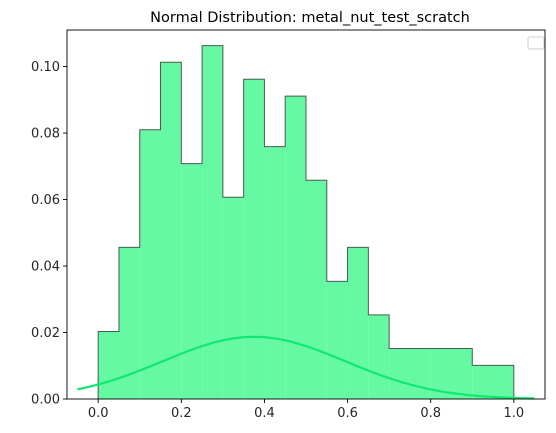  I want to click on y-axis: 0.00 0.02 0.04 0.06 0.08 0.10, so click(49, 234).